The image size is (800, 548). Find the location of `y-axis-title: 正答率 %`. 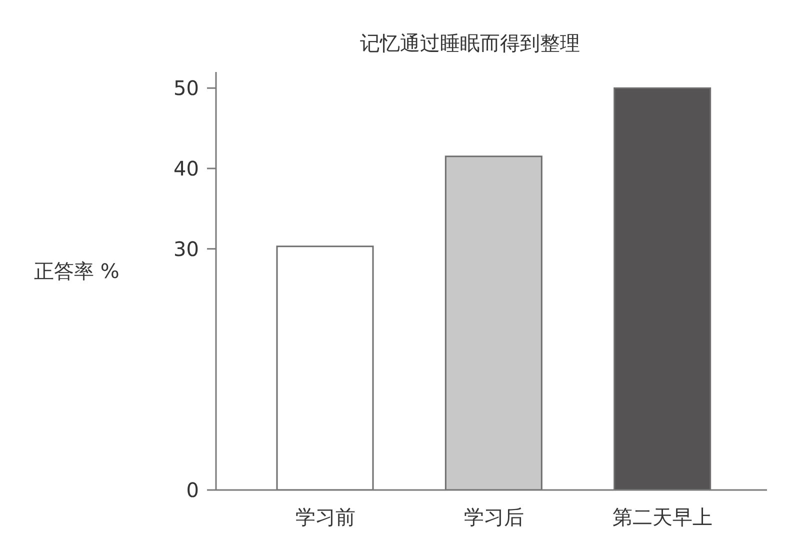

y-axis-title: 正答率 % is located at coordinates (77, 271).